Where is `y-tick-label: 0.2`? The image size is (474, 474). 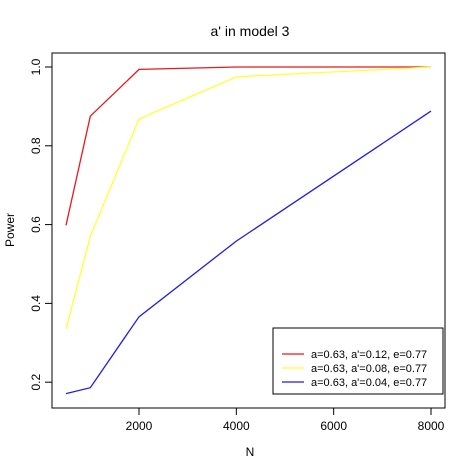
y-tick-label: 0.2 is located at coordinates (36, 382).